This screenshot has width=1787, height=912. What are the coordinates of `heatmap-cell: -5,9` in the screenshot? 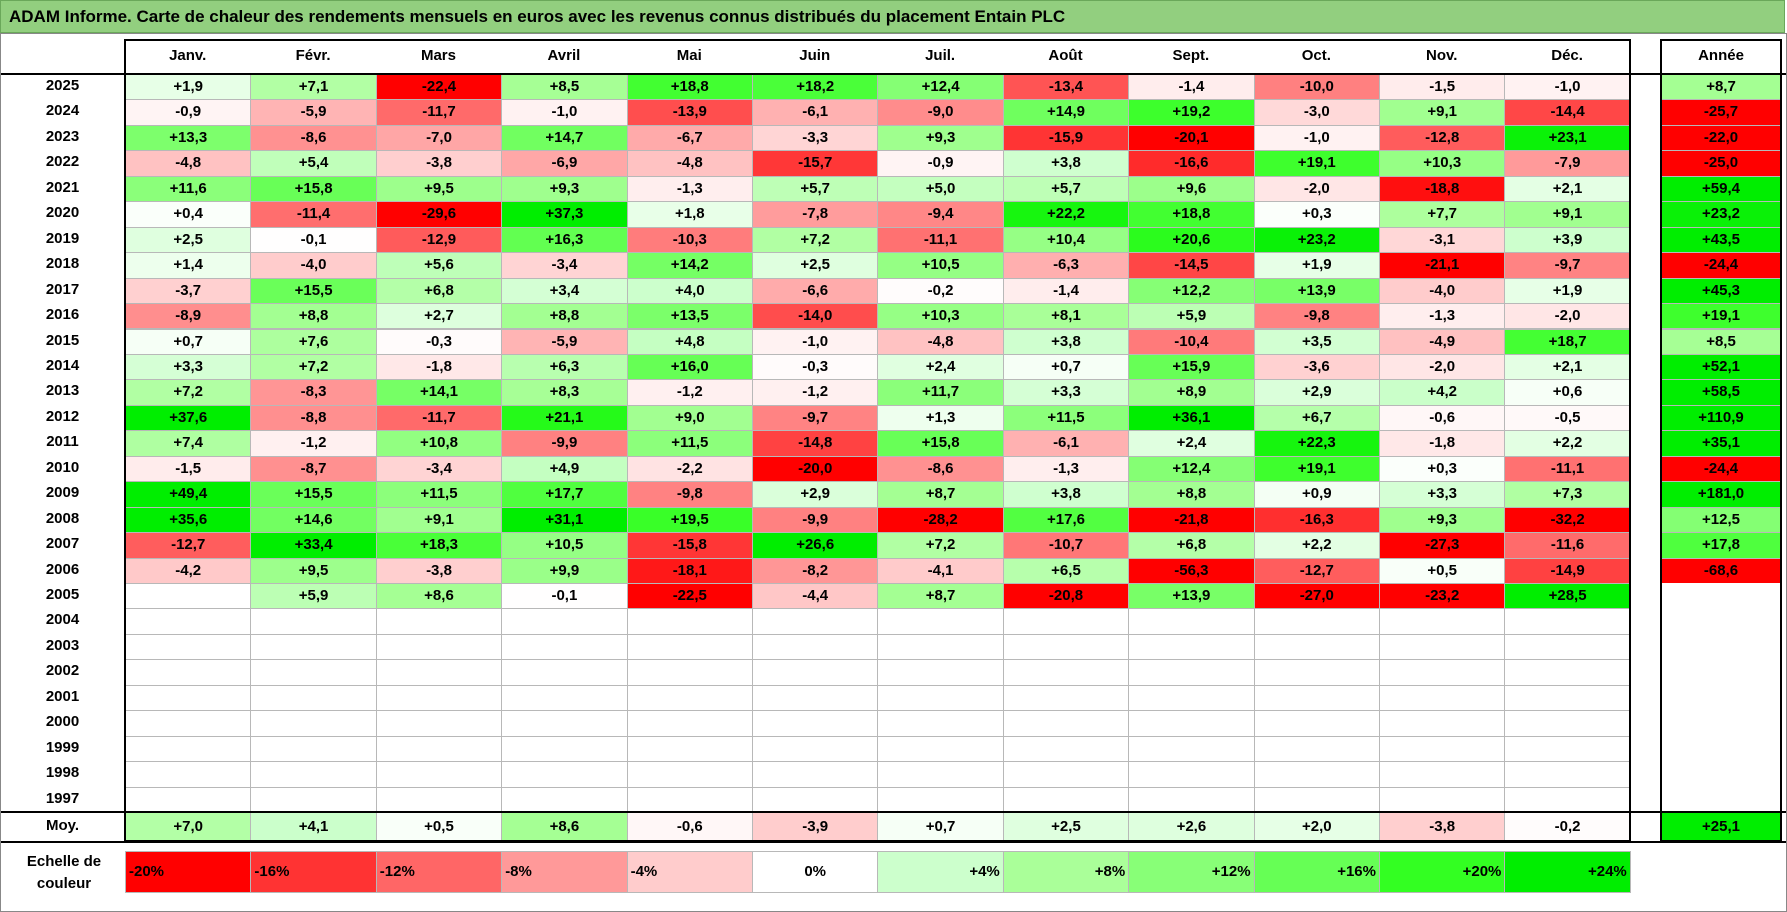 It's located at (564, 341).